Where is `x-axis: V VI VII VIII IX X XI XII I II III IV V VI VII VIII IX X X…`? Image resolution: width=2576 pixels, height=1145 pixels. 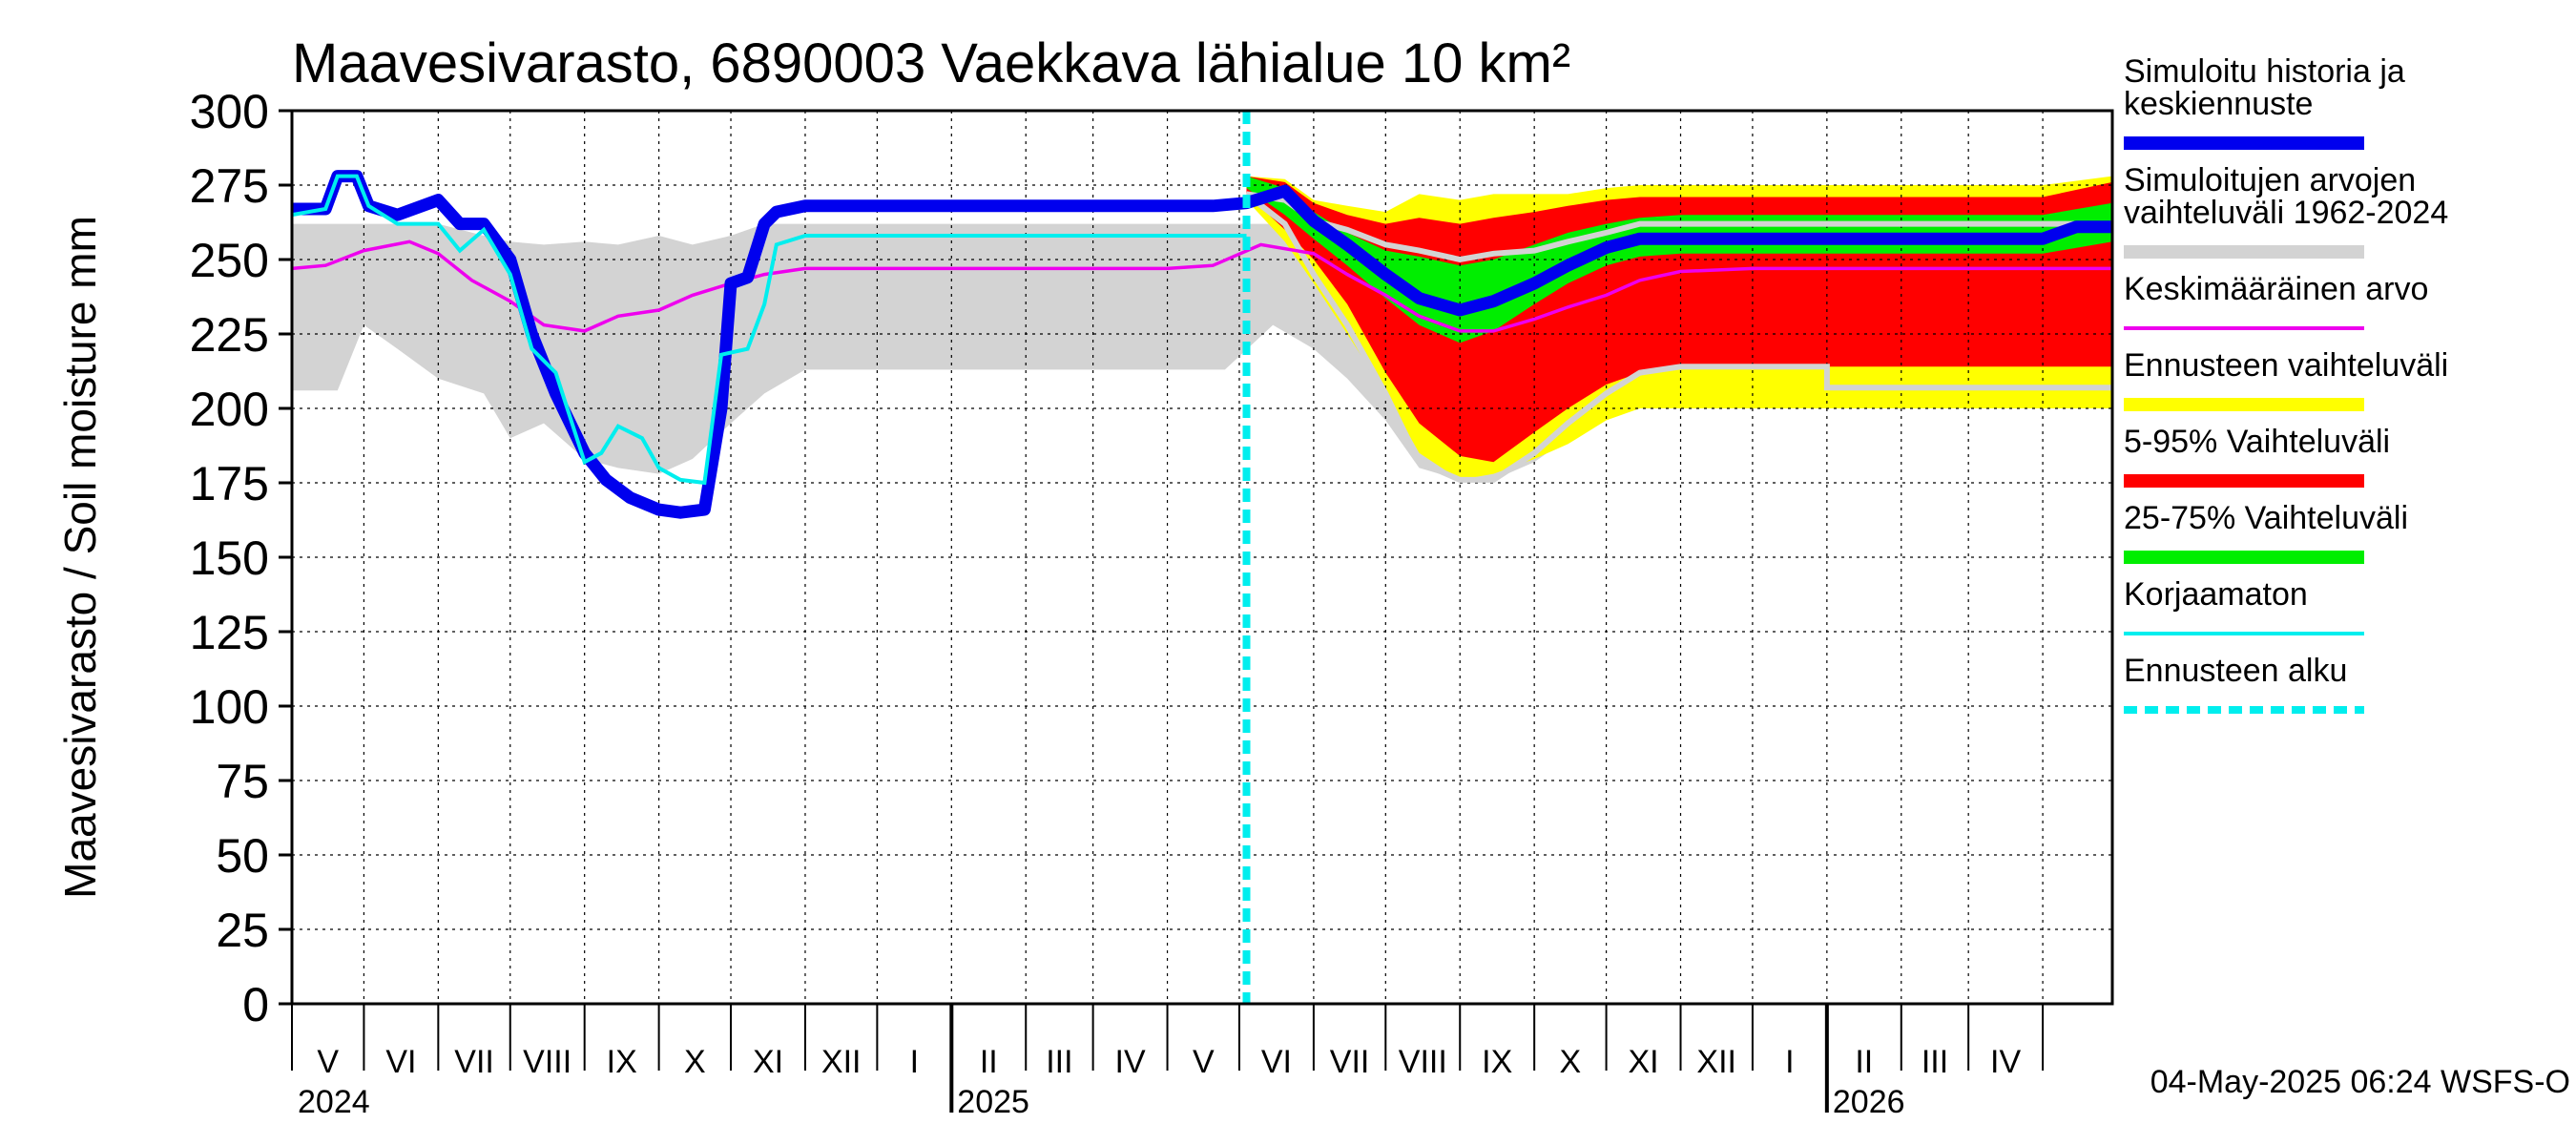
x-axis: V VI VII VIII IX X XI XII I II III IV V VI VII VIII IX X X… is located at coordinates (1168, 1062).